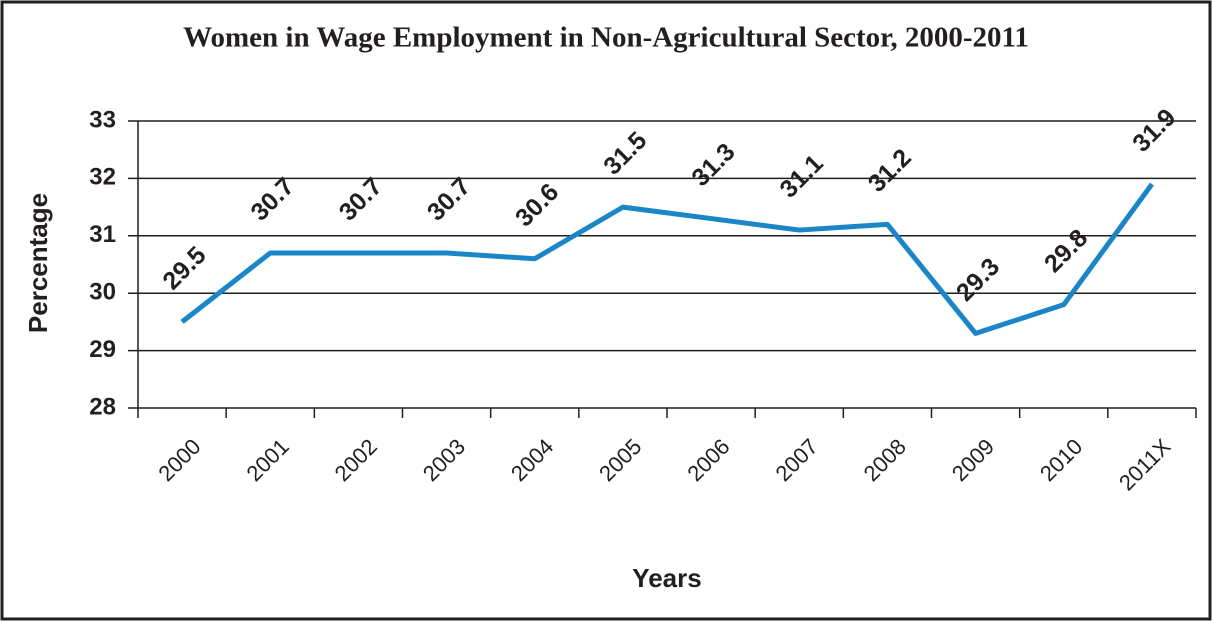 This screenshot has width=1212, height=621. What do you see at coordinates (102, 349) in the screenshot?
I see `y-tick-label: 29` at bounding box center [102, 349].